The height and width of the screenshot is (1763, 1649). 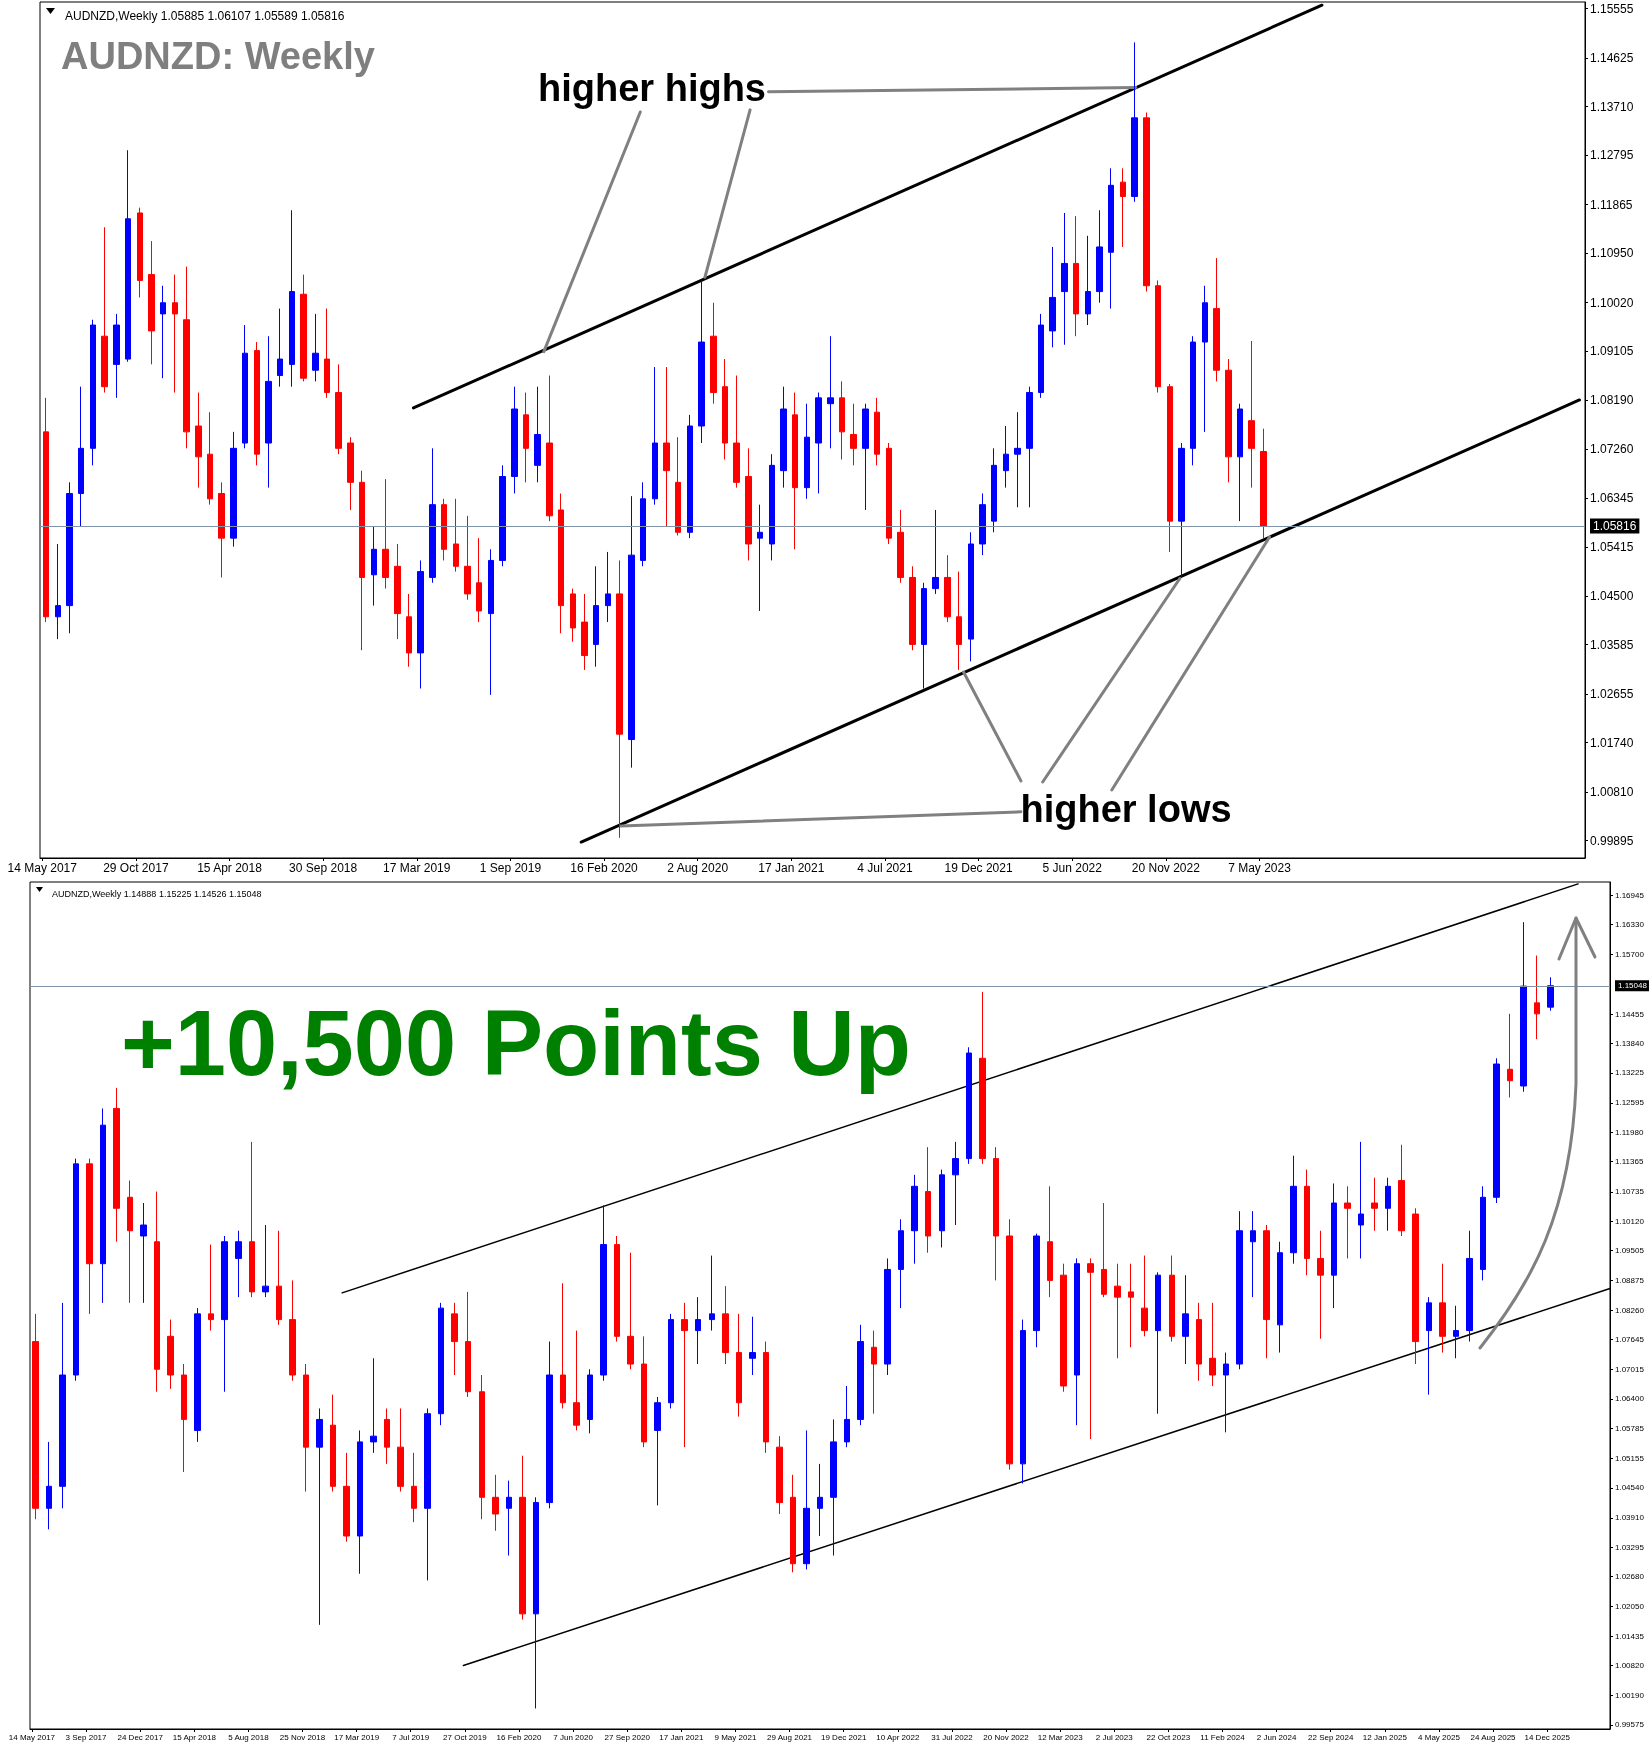 I want to click on y-tick-label: 1.06345, so click(x=1612, y=498).